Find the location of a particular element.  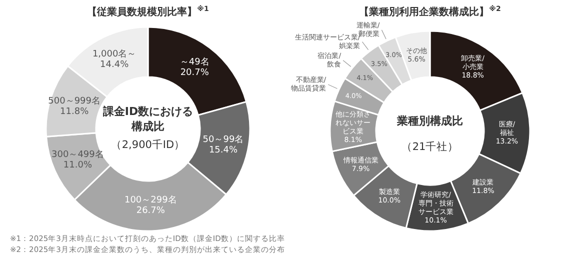

text: （21千社） is located at coordinates (430, 146).